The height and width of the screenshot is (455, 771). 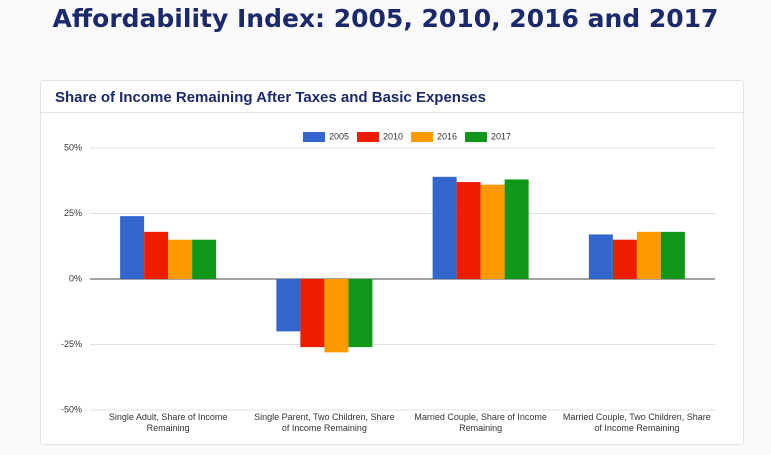 What do you see at coordinates (73, 147) in the screenshot?
I see `y-tick-label: 50%` at bounding box center [73, 147].